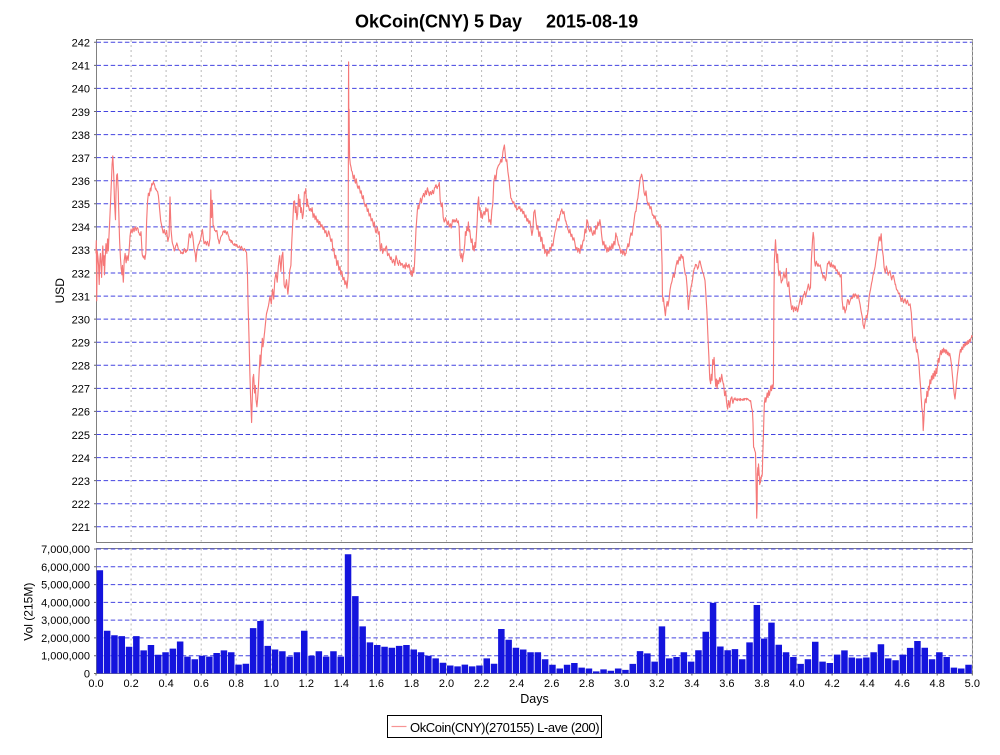 The height and width of the screenshot is (755, 1000). I want to click on svg-text: 4.4, so click(866, 684).